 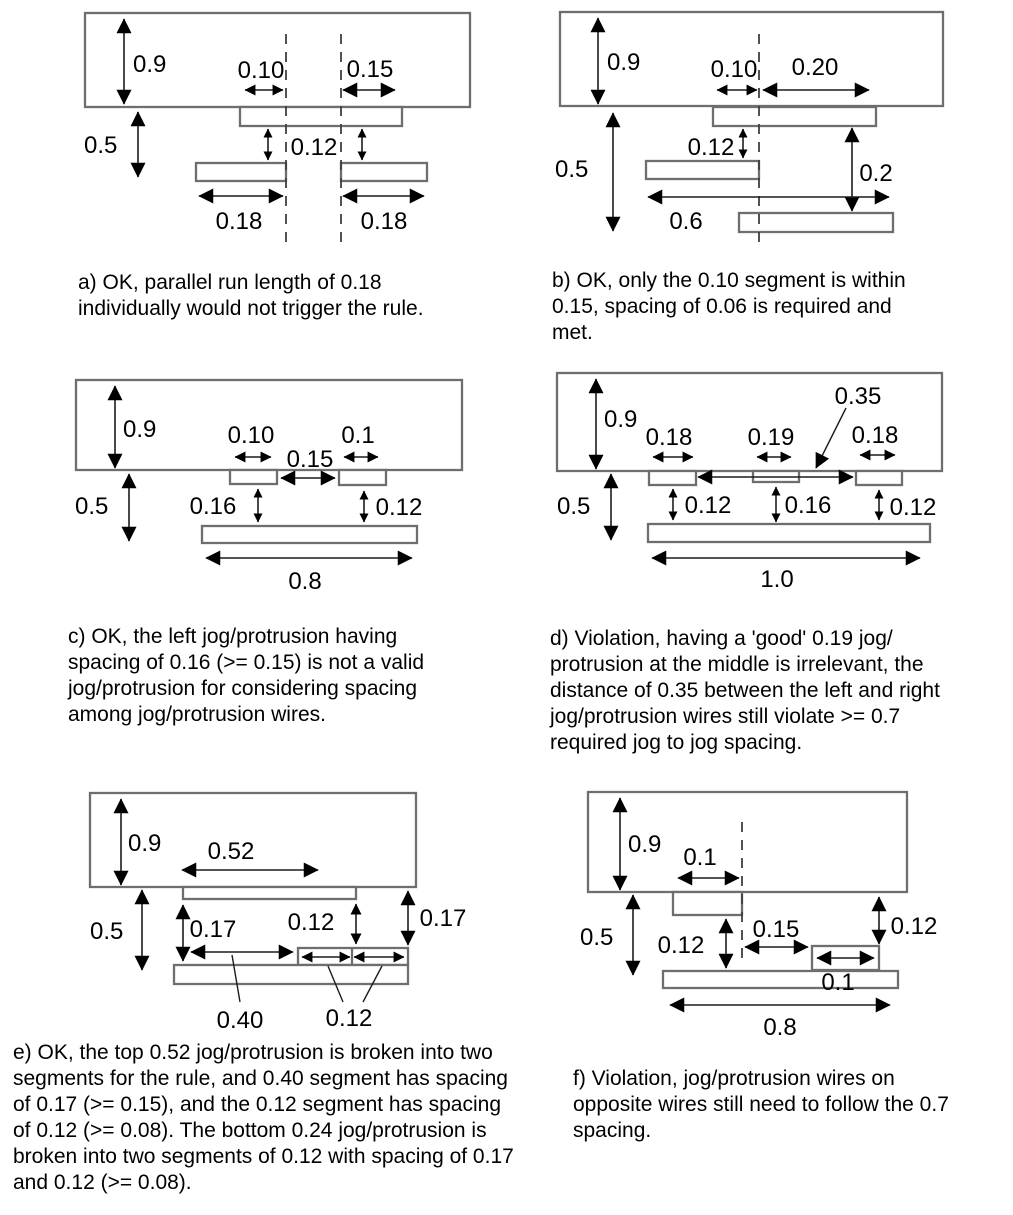 I want to click on caption-line: 0.15, spacing of 0.06 is required and, so click(x=722, y=306).